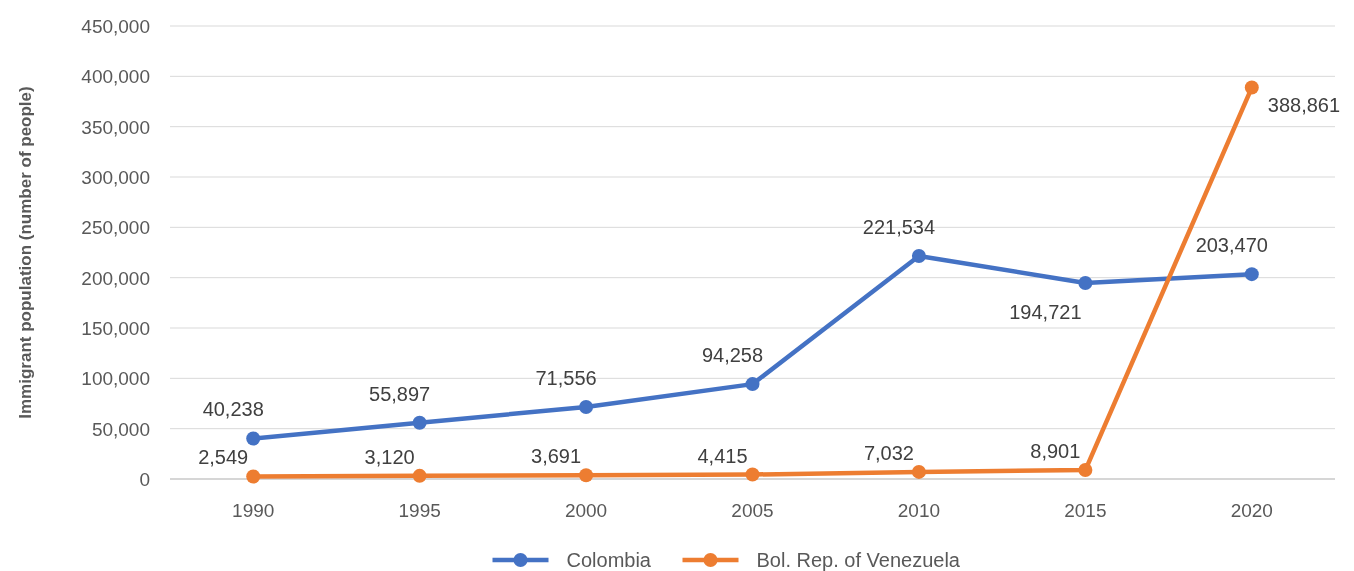 The height and width of the screenshot is (571, 1354). Describe the element at coordinates (115, 127) in the screenshot. I see `y-tick-label: 350,000` at that location.